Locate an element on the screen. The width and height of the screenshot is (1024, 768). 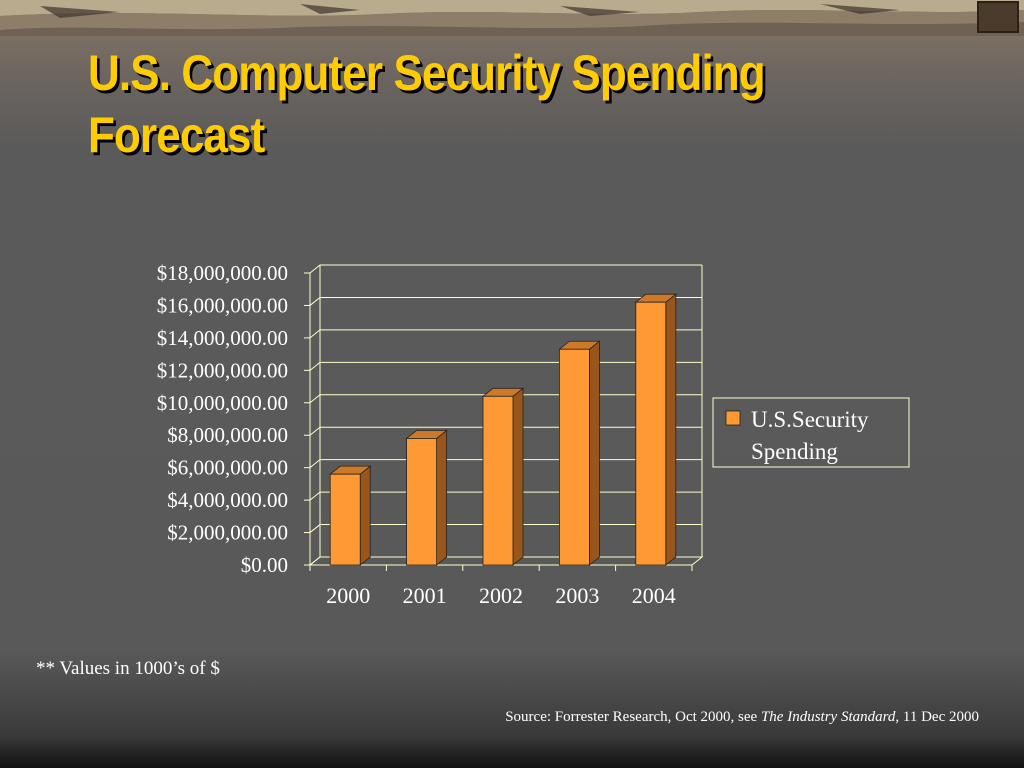
values-note: ** Values in 1000’s of $ is located at coordinates (128, 668).